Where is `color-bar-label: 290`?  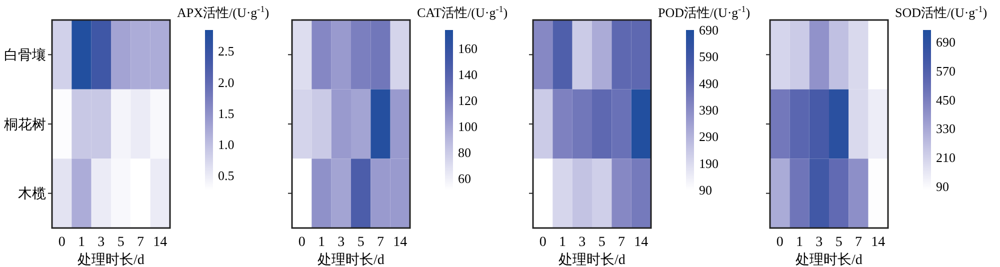 color-bar-label: 290 is located at coordinates (708, 136).